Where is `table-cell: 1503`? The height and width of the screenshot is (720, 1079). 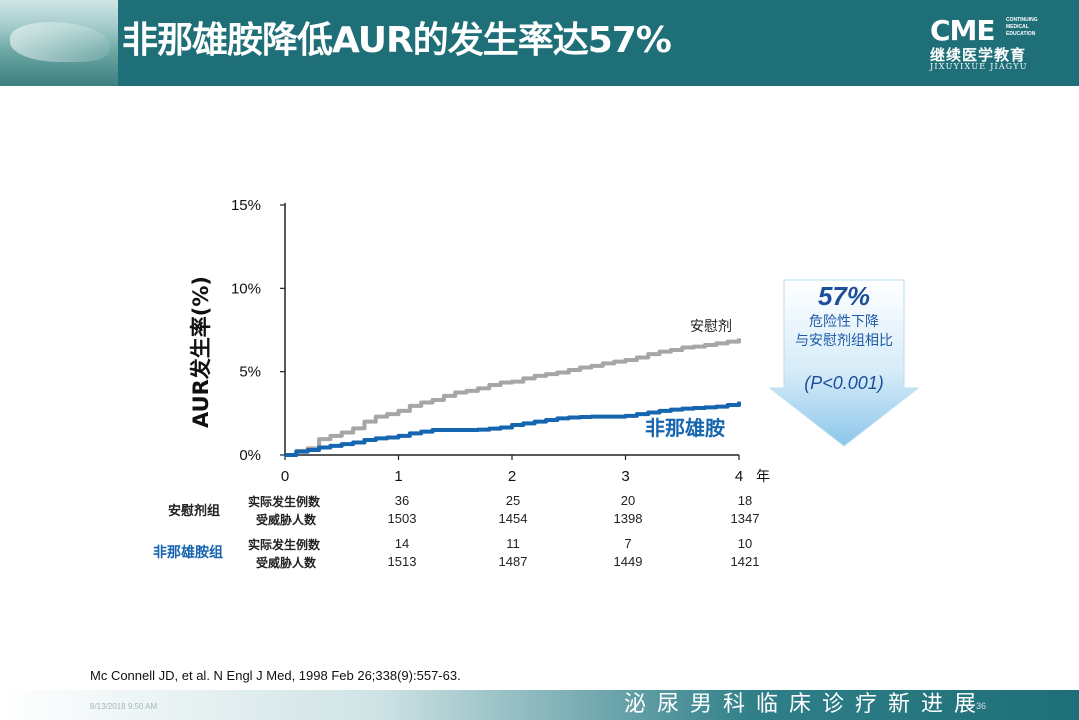 table-cell: 1503 is located at coordinates (402, 518).